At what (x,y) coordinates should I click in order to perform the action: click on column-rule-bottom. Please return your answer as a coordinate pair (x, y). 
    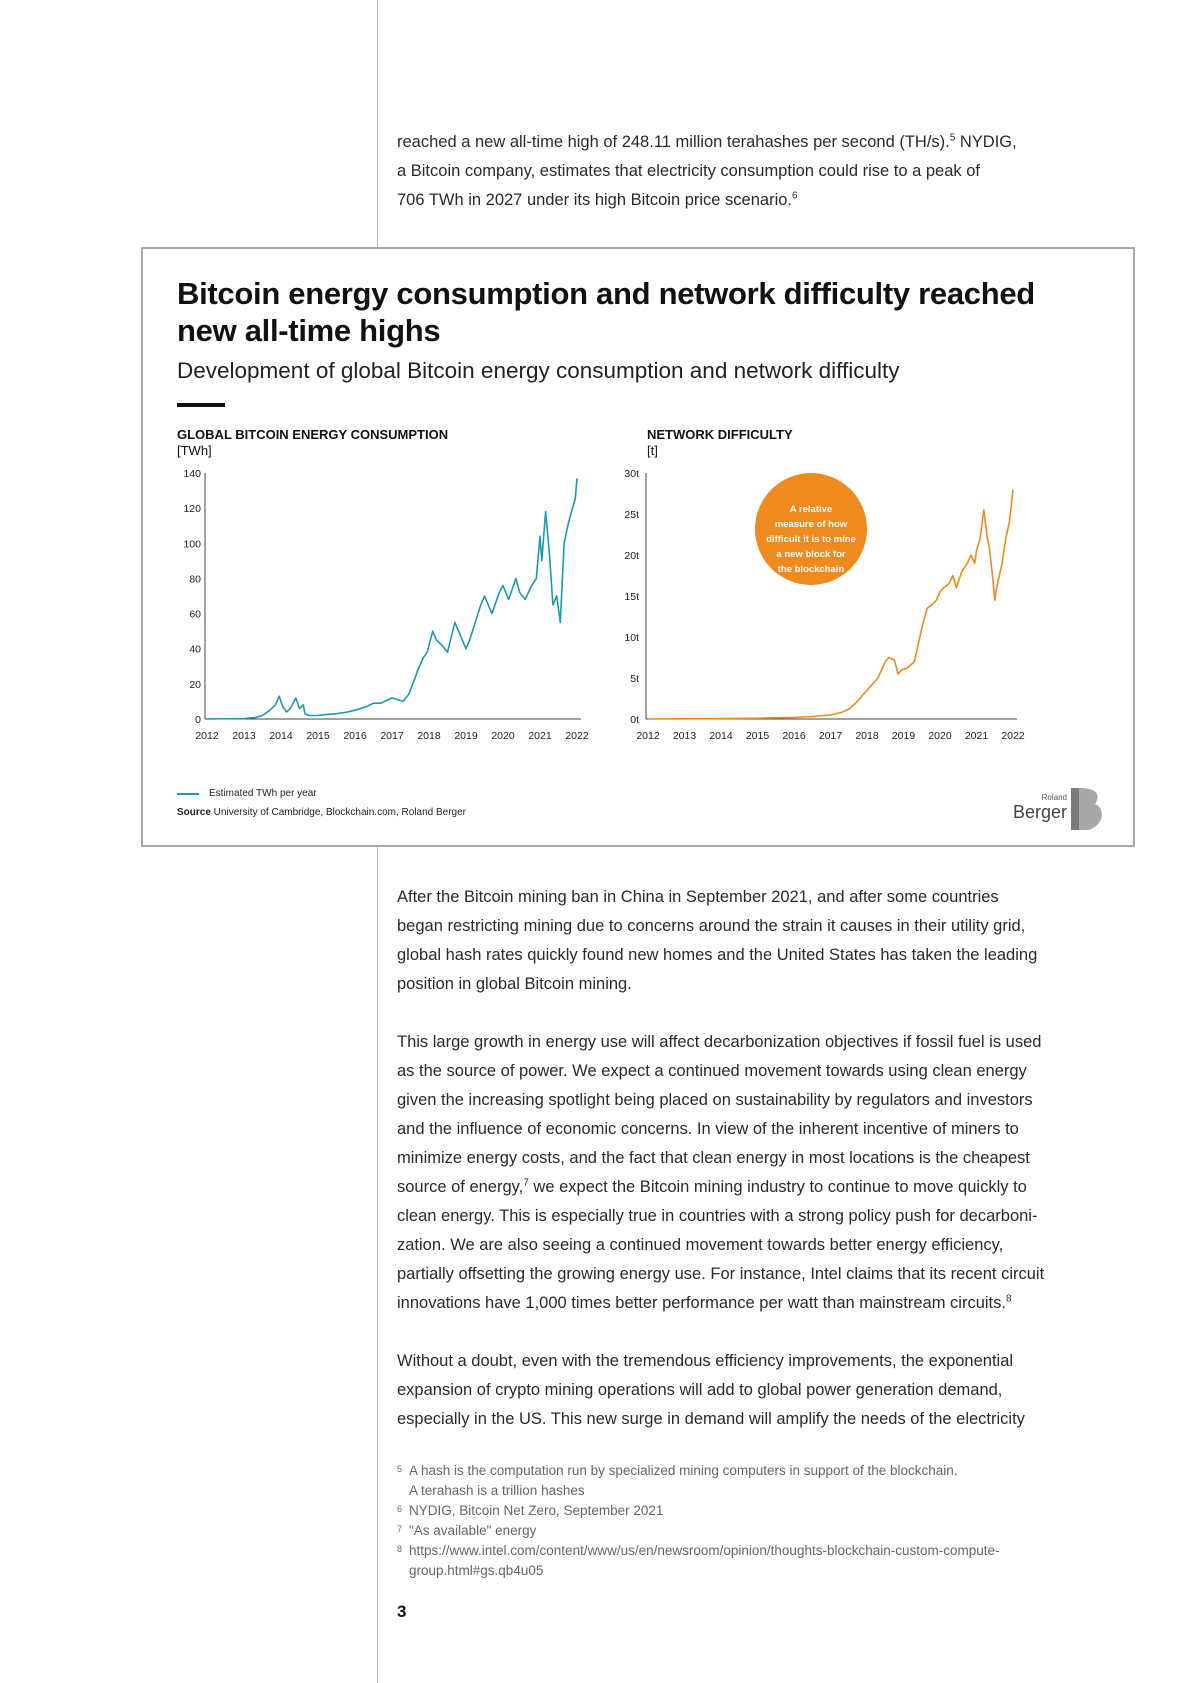
    Looking at the image, I should click on (377, 1265).